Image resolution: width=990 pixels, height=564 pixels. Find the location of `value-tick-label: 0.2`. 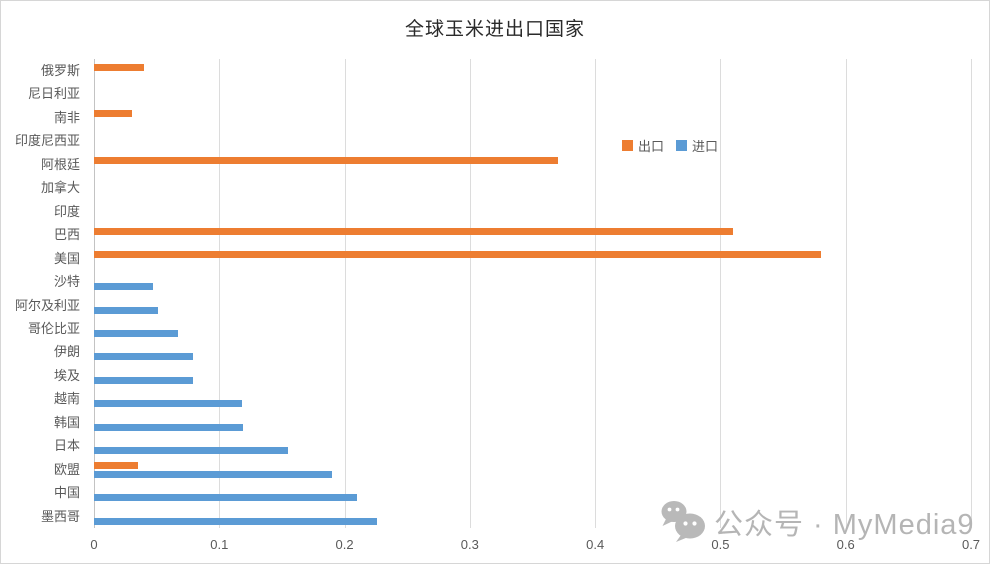

value-tick-label: 0.2 is located at coordinates (344, 544).